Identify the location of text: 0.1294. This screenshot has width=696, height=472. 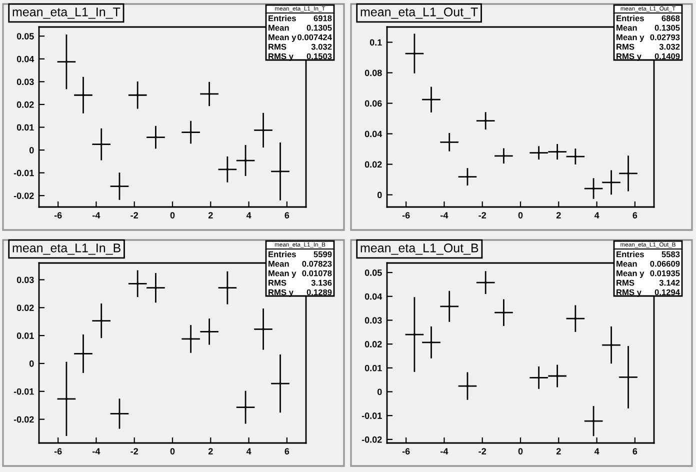
(667, 292).